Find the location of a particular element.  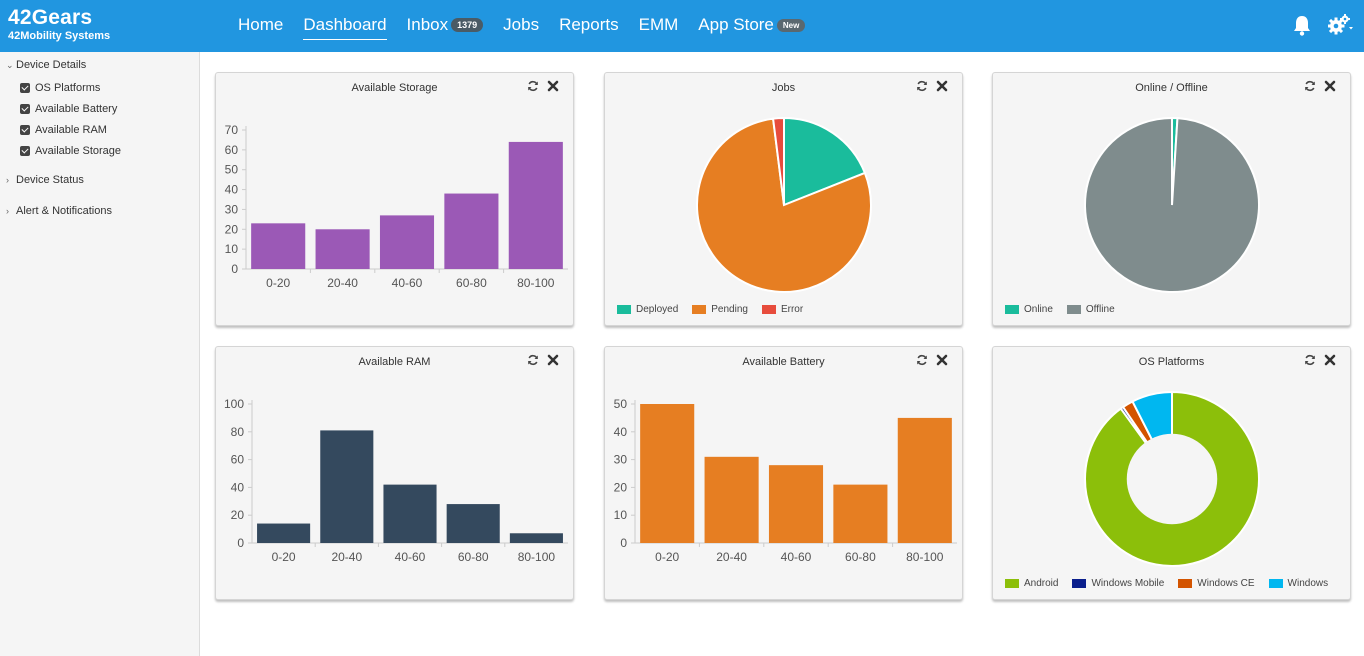

nav-jobs: Jobs is located at coordinates (521, 24).